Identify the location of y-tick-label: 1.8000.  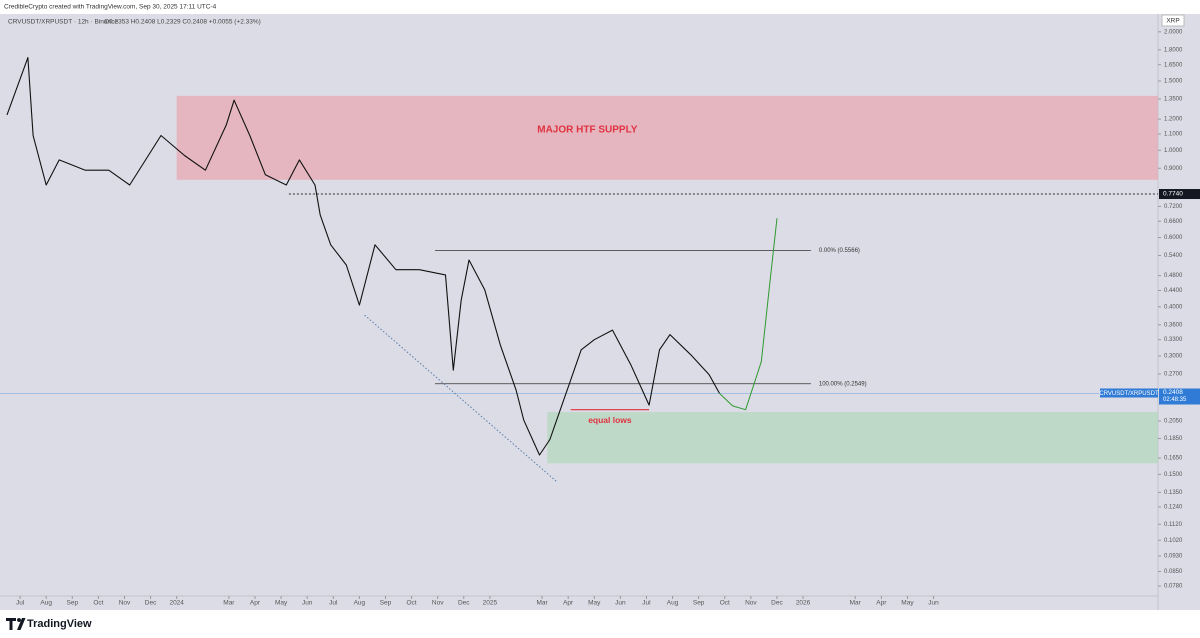
(1173, 50).